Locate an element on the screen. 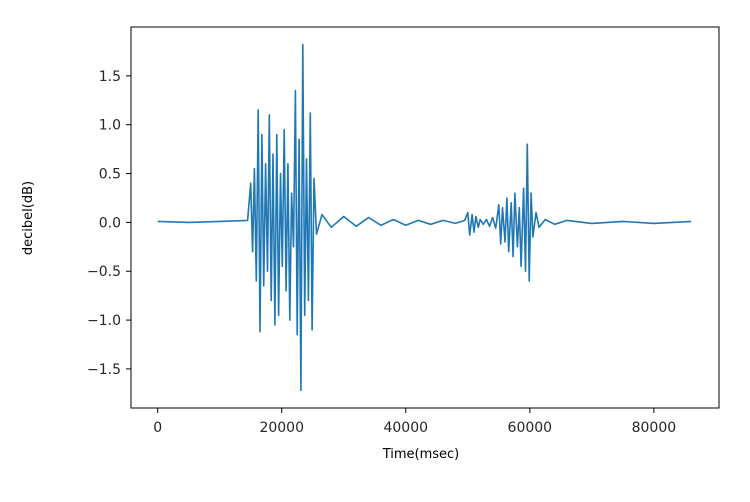  x-axis-label: Time(msec) is located at coordinates (421, 454).